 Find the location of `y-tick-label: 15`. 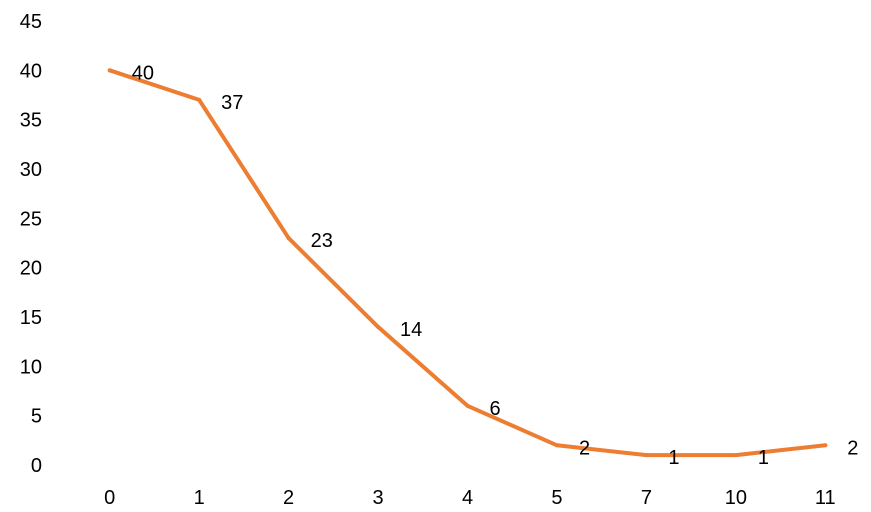

y-tick-label: 15 is located at coordinates (31, 318).